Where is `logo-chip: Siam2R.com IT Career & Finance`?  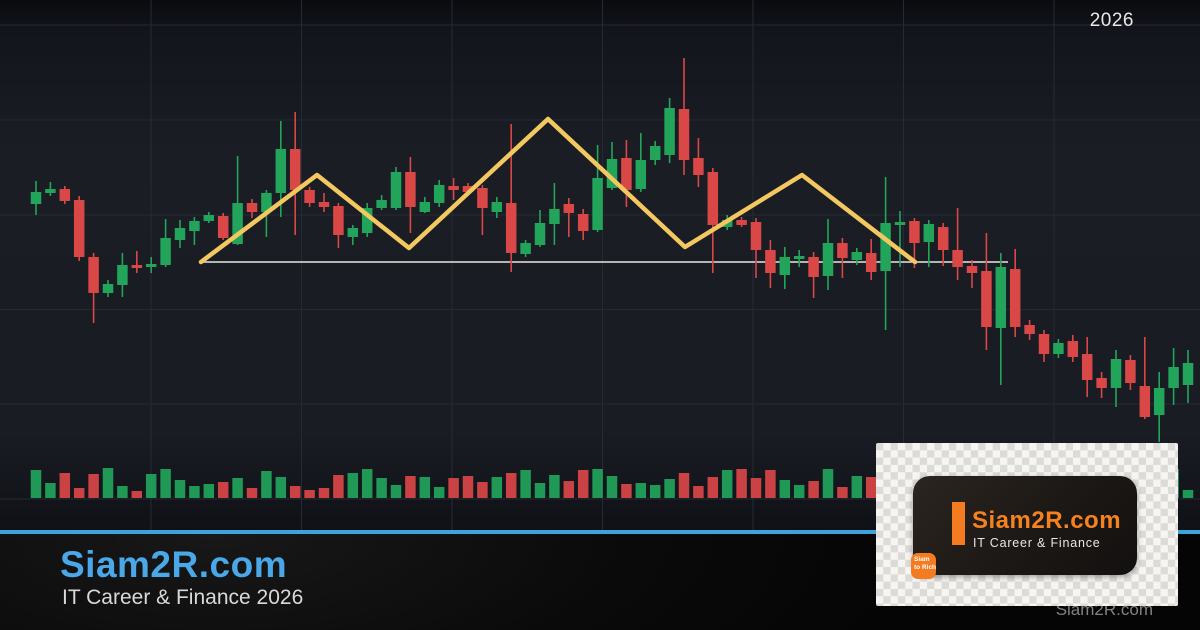
logo-chip: Siam2R.com IT Career & Finance is located at coordinates (1025, 525).